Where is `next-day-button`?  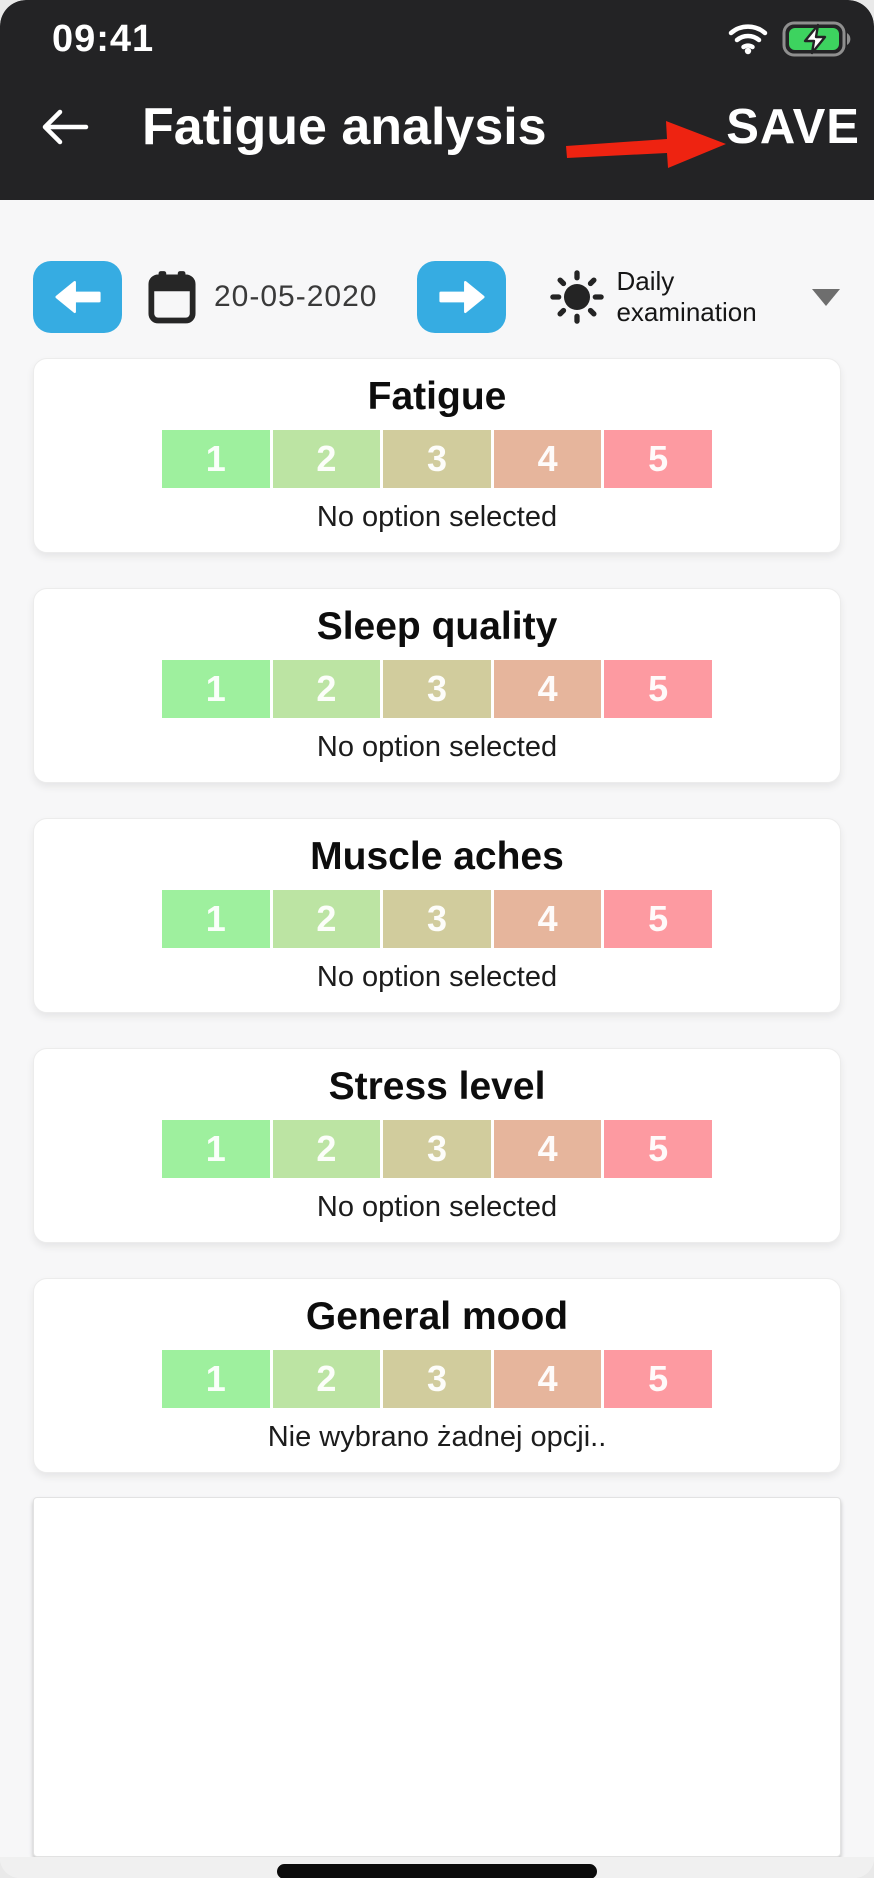 next-day-button is located at coordinates (462, 297).